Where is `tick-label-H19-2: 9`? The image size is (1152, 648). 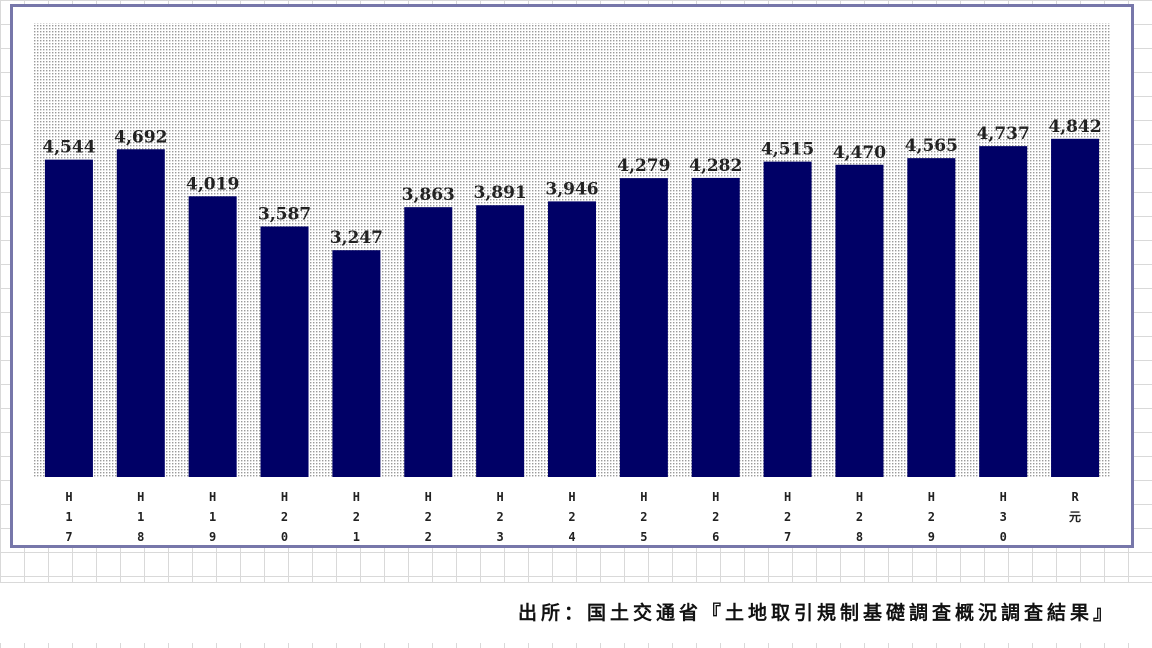
tick-label-H19-2: 9 is located at coordinates (212, 537).